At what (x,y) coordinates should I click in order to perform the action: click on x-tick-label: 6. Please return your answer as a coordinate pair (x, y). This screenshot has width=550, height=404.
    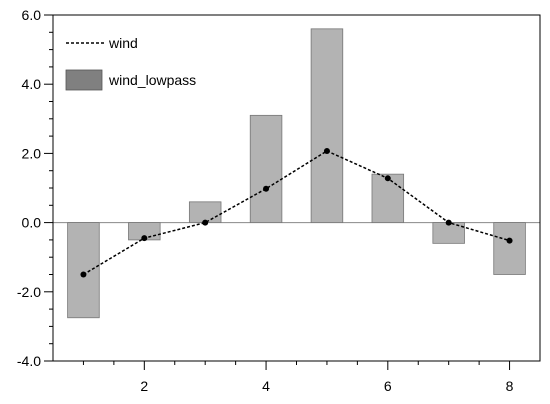
    Looking at the image, I should click on (388, 386).